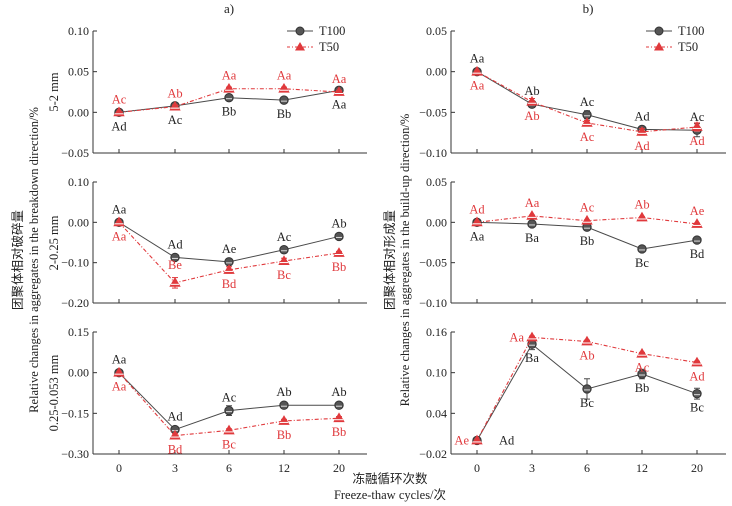  Describe the element at coordinates (390, 260) in the screenshot. I see `right-ylabel-cn: 团聚体相对形成量` at that location.